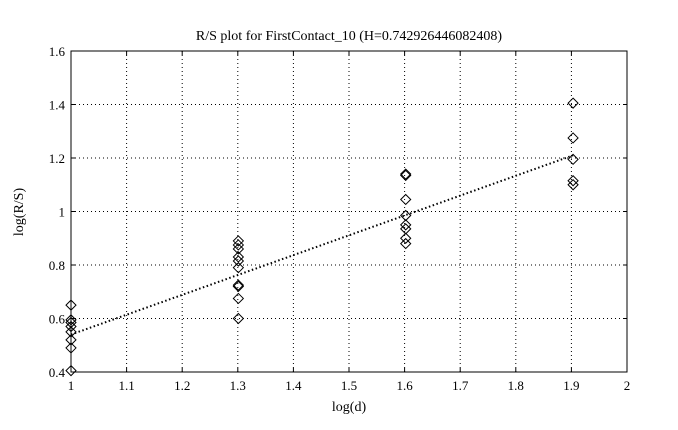  I want to click on x-tick-label: 2, so click(627, 385).